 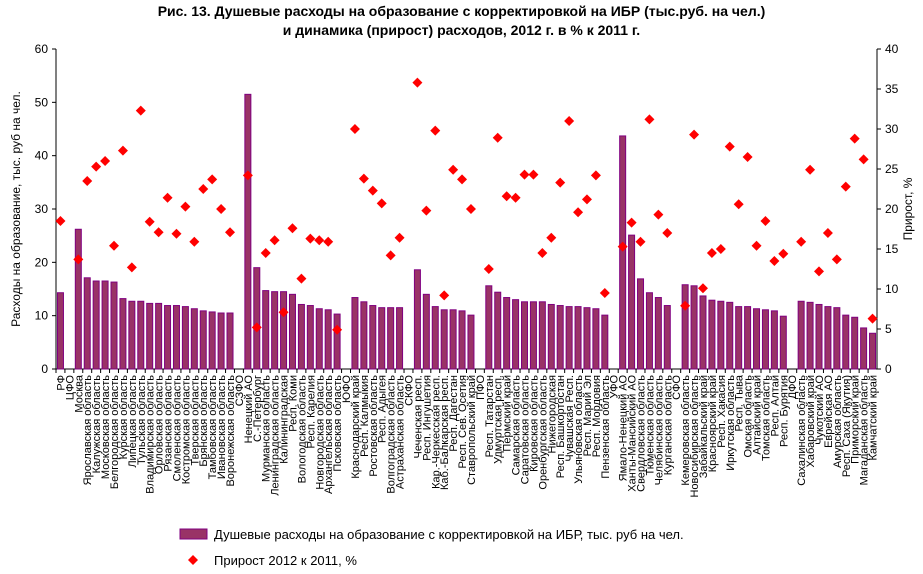 What do you see at coordinates (347, 389) in the screenshot?
I see `x-tick-label: ЮФО` at bounding box center [347, 389].